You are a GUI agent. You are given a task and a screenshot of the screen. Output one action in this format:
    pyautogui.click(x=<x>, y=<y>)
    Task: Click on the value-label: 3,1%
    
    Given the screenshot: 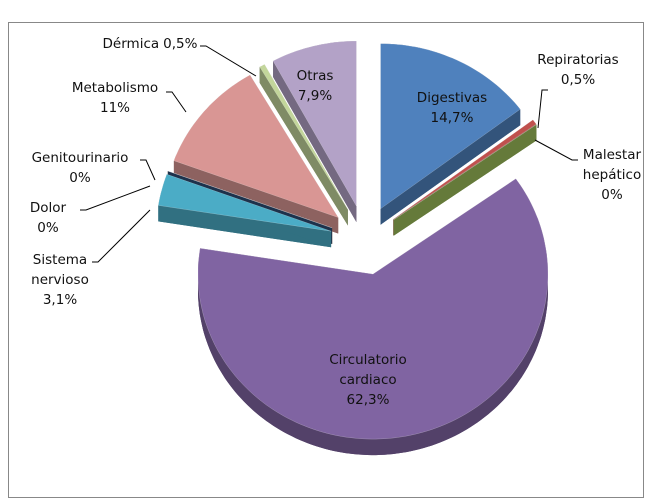 What is the action you would take?
    pyautogui.click(x=60, y=300)
    